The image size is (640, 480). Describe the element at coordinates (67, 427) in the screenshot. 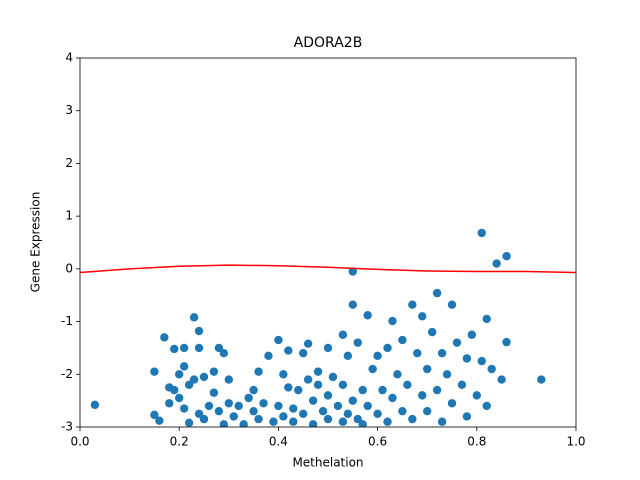

I see `y-tick-label: -3` at that location.